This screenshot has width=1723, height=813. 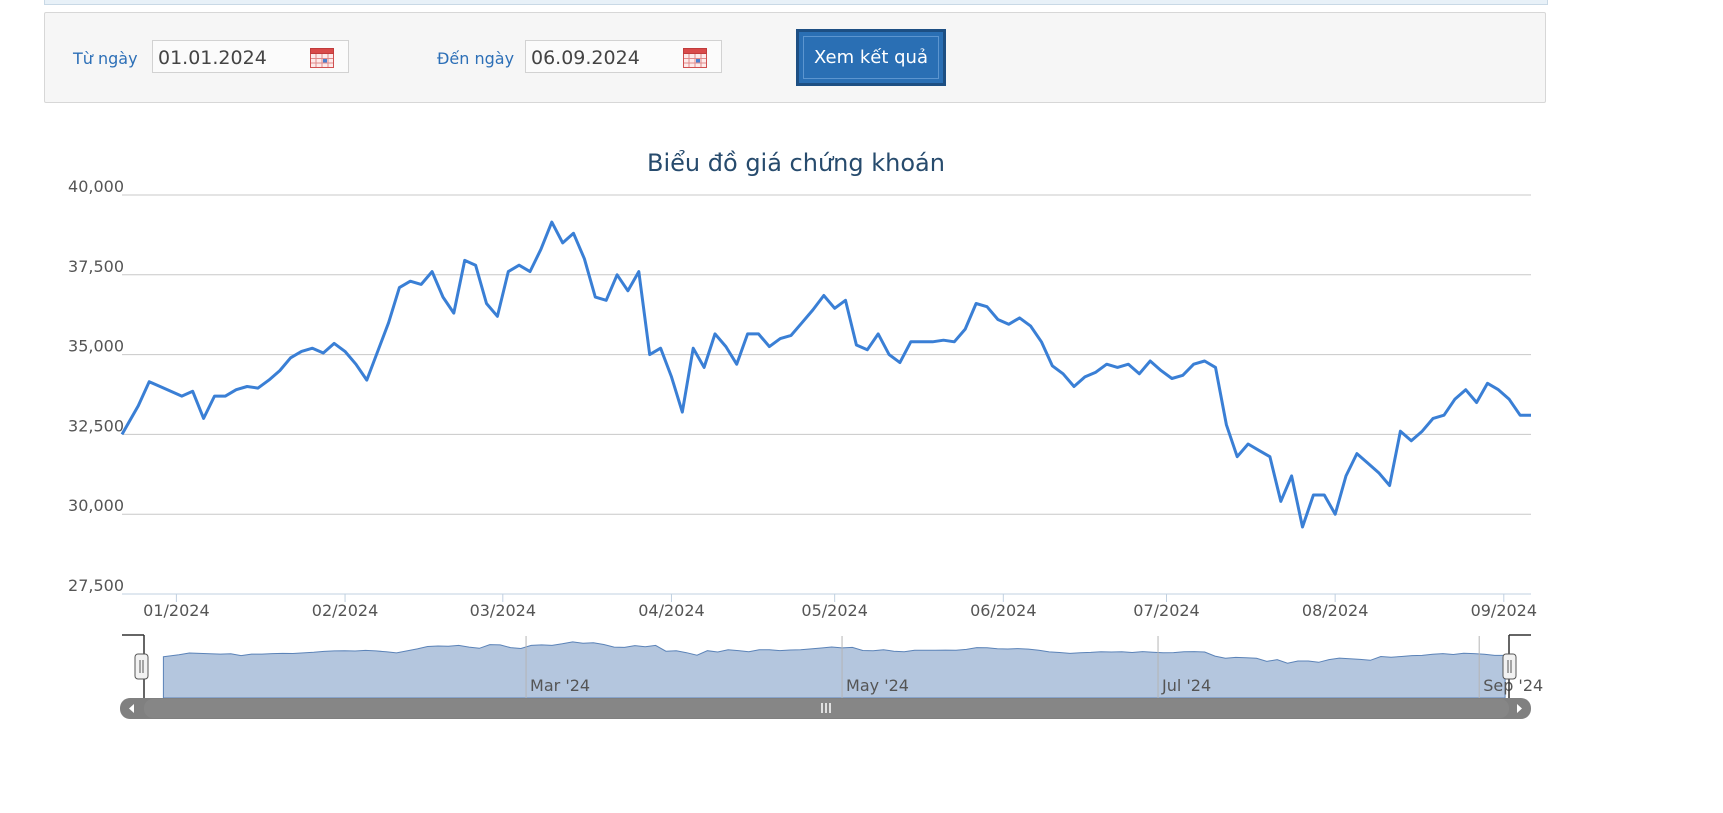 I want to click on scroll-grip-icon, so click(x=826, y=708).